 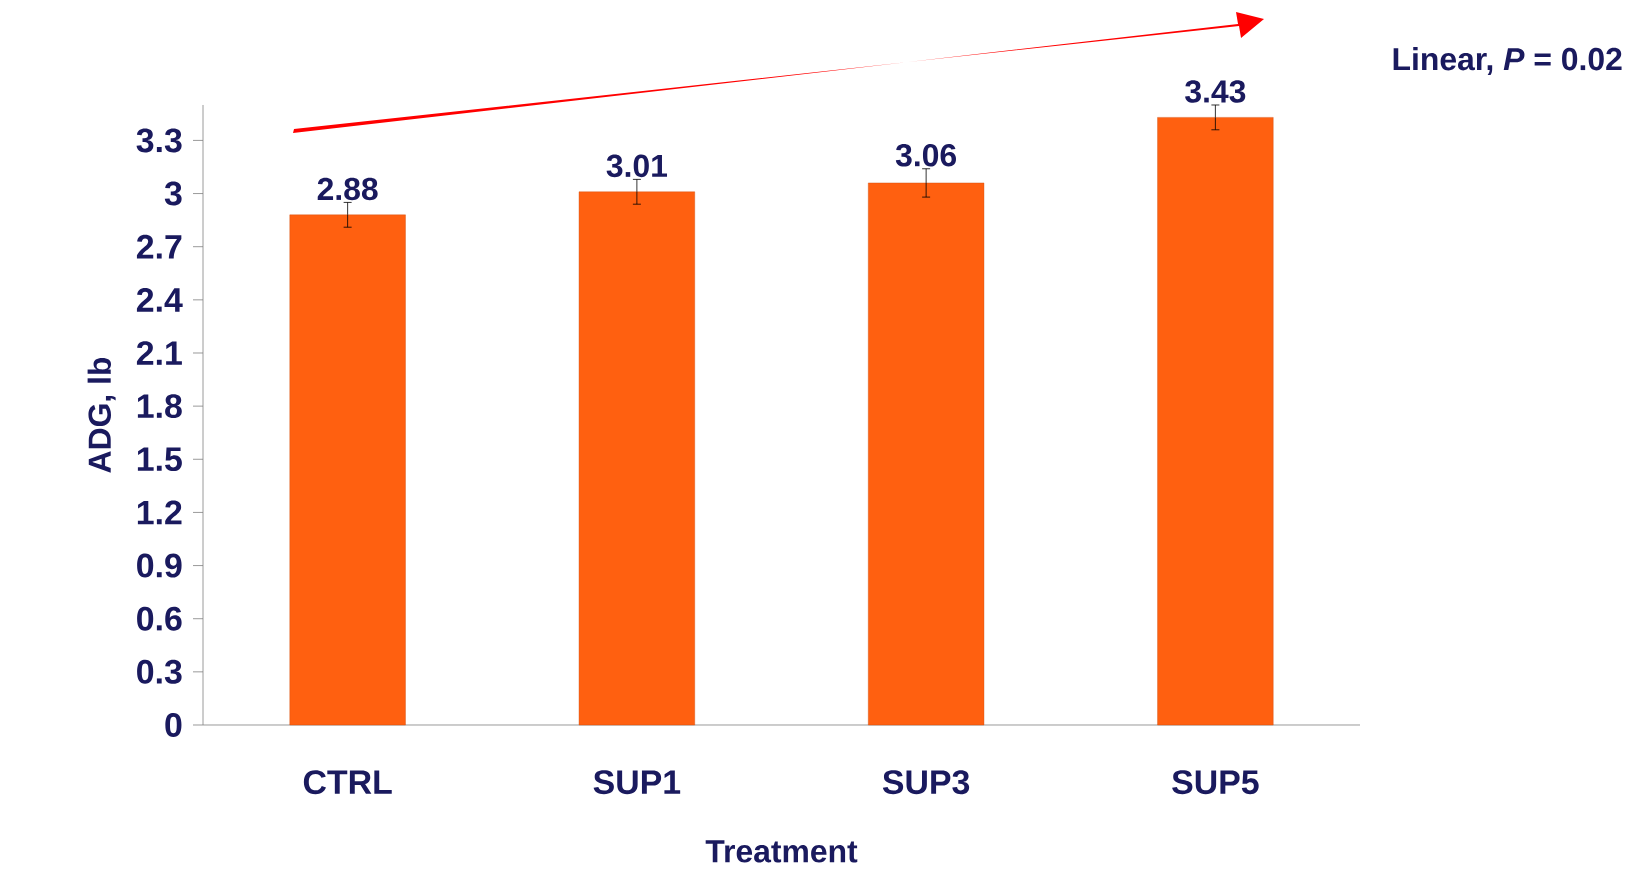 What do you see at coordinates (159, 459) in the screenshot?
I see `y-tick-label: 1.5` at bounding box center [159, 459].